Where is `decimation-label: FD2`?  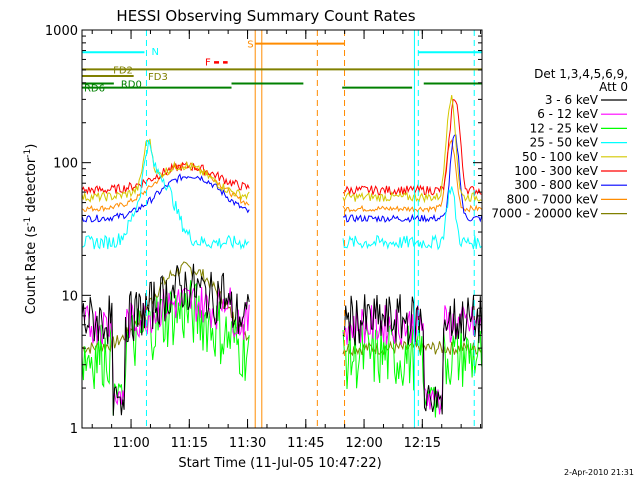
decimation-label: FD2 is located at coordinates (123, 70).